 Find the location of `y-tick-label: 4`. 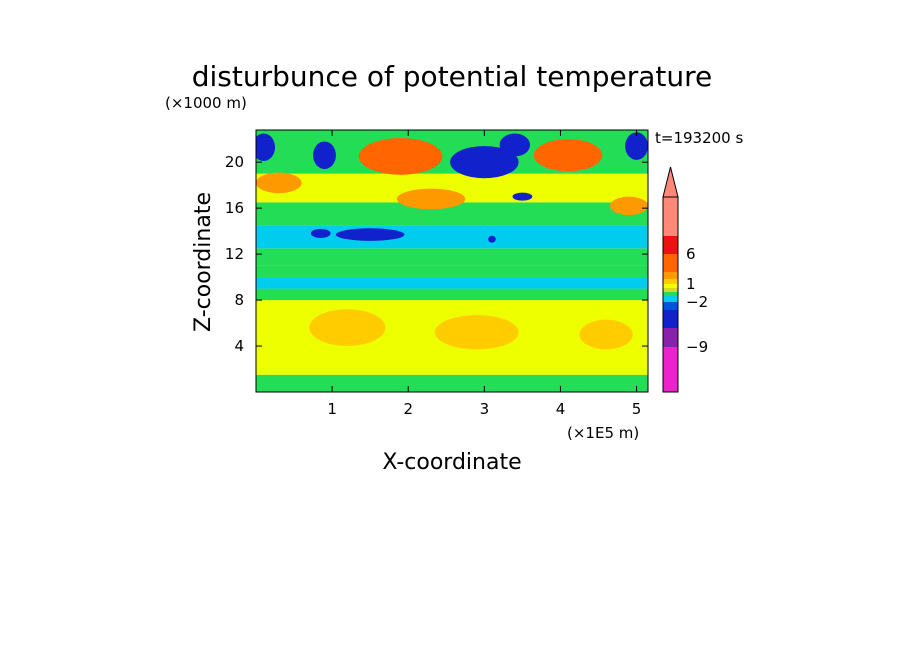

y-tick-label: 4 is located at coordinates (239, 346).